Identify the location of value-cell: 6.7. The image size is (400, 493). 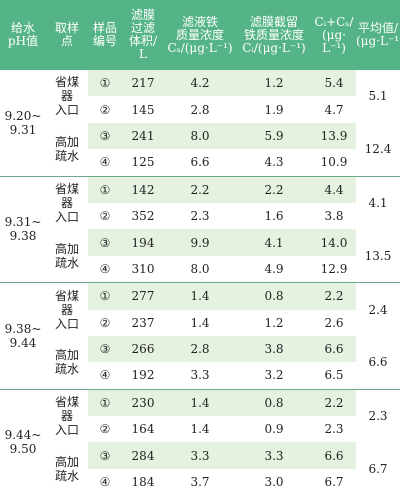
(334, 482).